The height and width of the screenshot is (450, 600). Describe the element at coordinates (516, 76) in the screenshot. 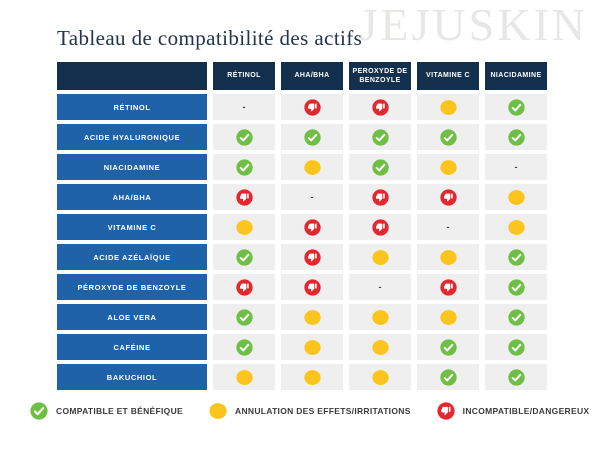

I see `column-header: NIACIDAMINE` at that location.